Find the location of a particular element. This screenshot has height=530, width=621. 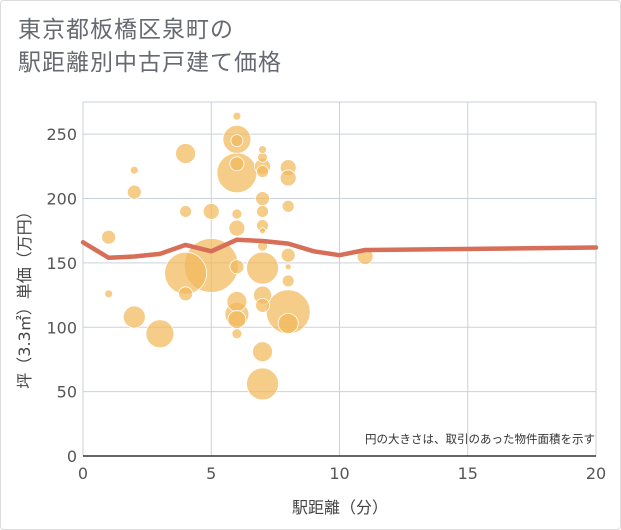

y-tick-label: 250 is located at coordinates (61, 134).